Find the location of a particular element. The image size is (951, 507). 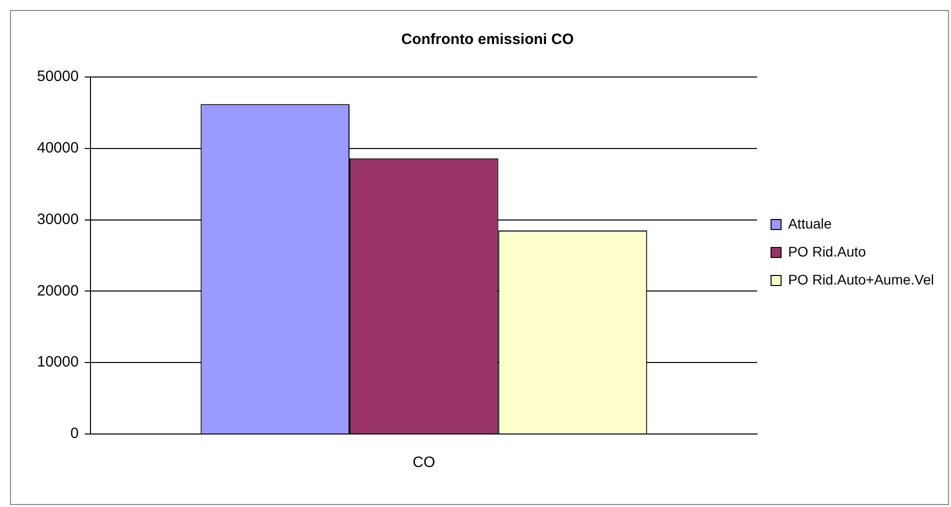

y-tick-label: 0 is located at coordinates (74, 433).